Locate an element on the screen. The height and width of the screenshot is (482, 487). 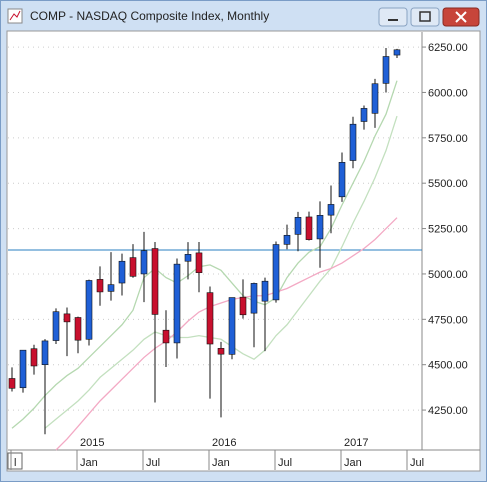
y-tick-label: 4750.00 is located at coordinates (448, 320).